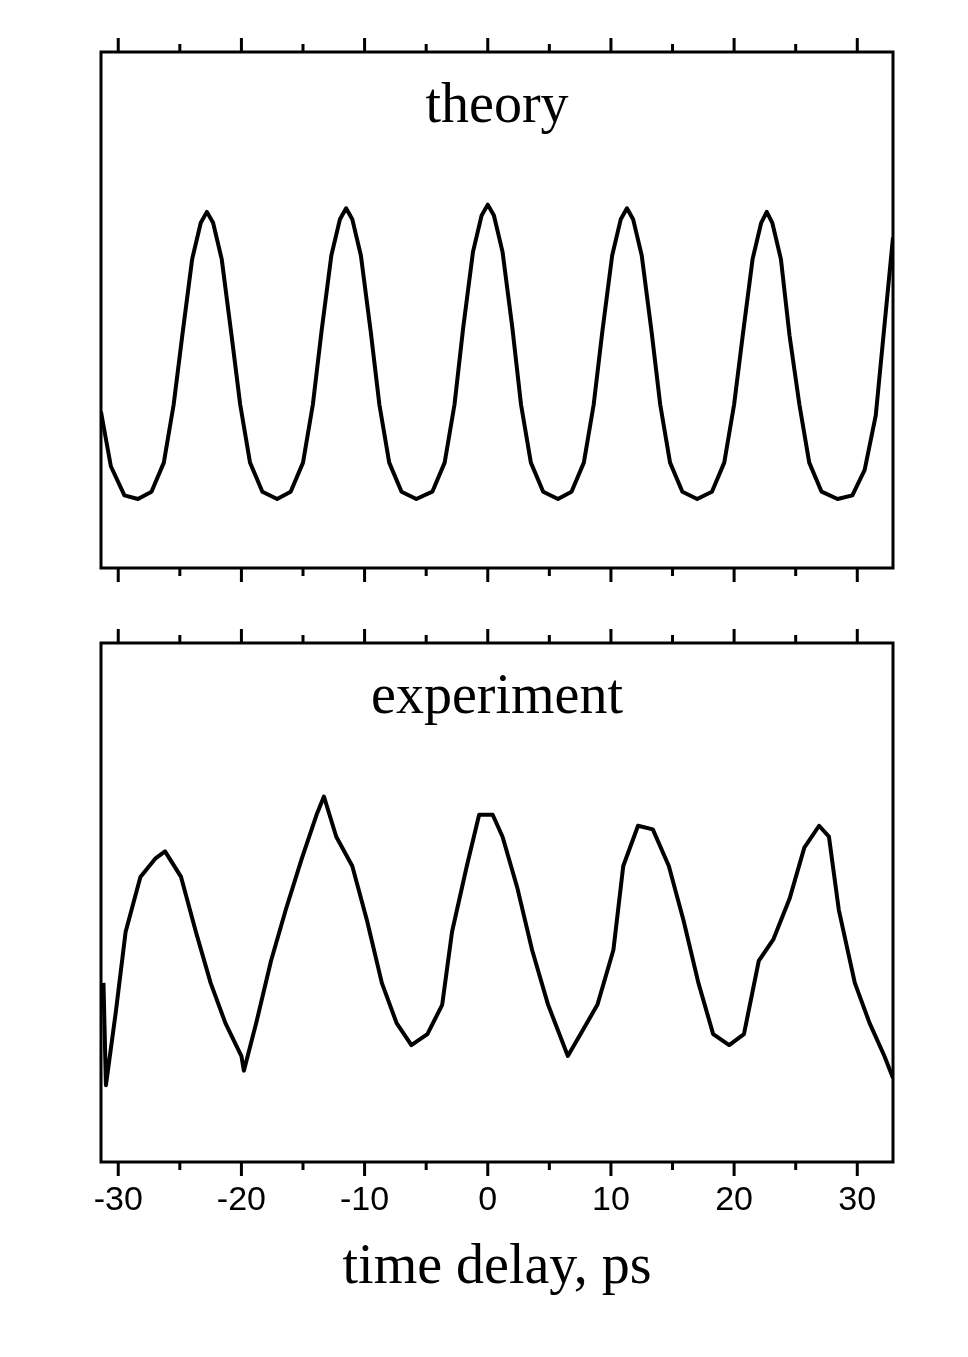 The height and width of the screenshot is (1357, 968). Describe the element at coordinates (497, 1263) in the screenshot. I see `x-axis-title: time delay, ps` at that location.